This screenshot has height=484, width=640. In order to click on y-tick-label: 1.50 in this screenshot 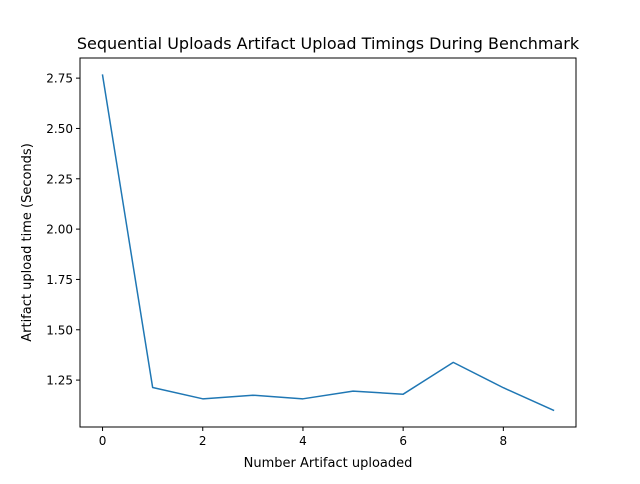, I will do `click(59, 330)`.